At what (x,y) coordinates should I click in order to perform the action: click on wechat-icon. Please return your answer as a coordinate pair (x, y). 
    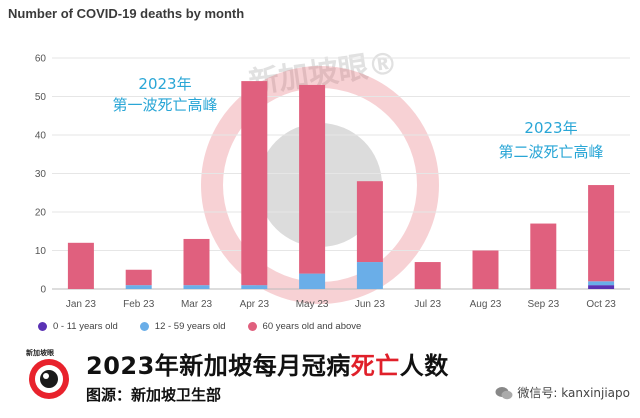
    Looking at the image, I should click on (504, 392).